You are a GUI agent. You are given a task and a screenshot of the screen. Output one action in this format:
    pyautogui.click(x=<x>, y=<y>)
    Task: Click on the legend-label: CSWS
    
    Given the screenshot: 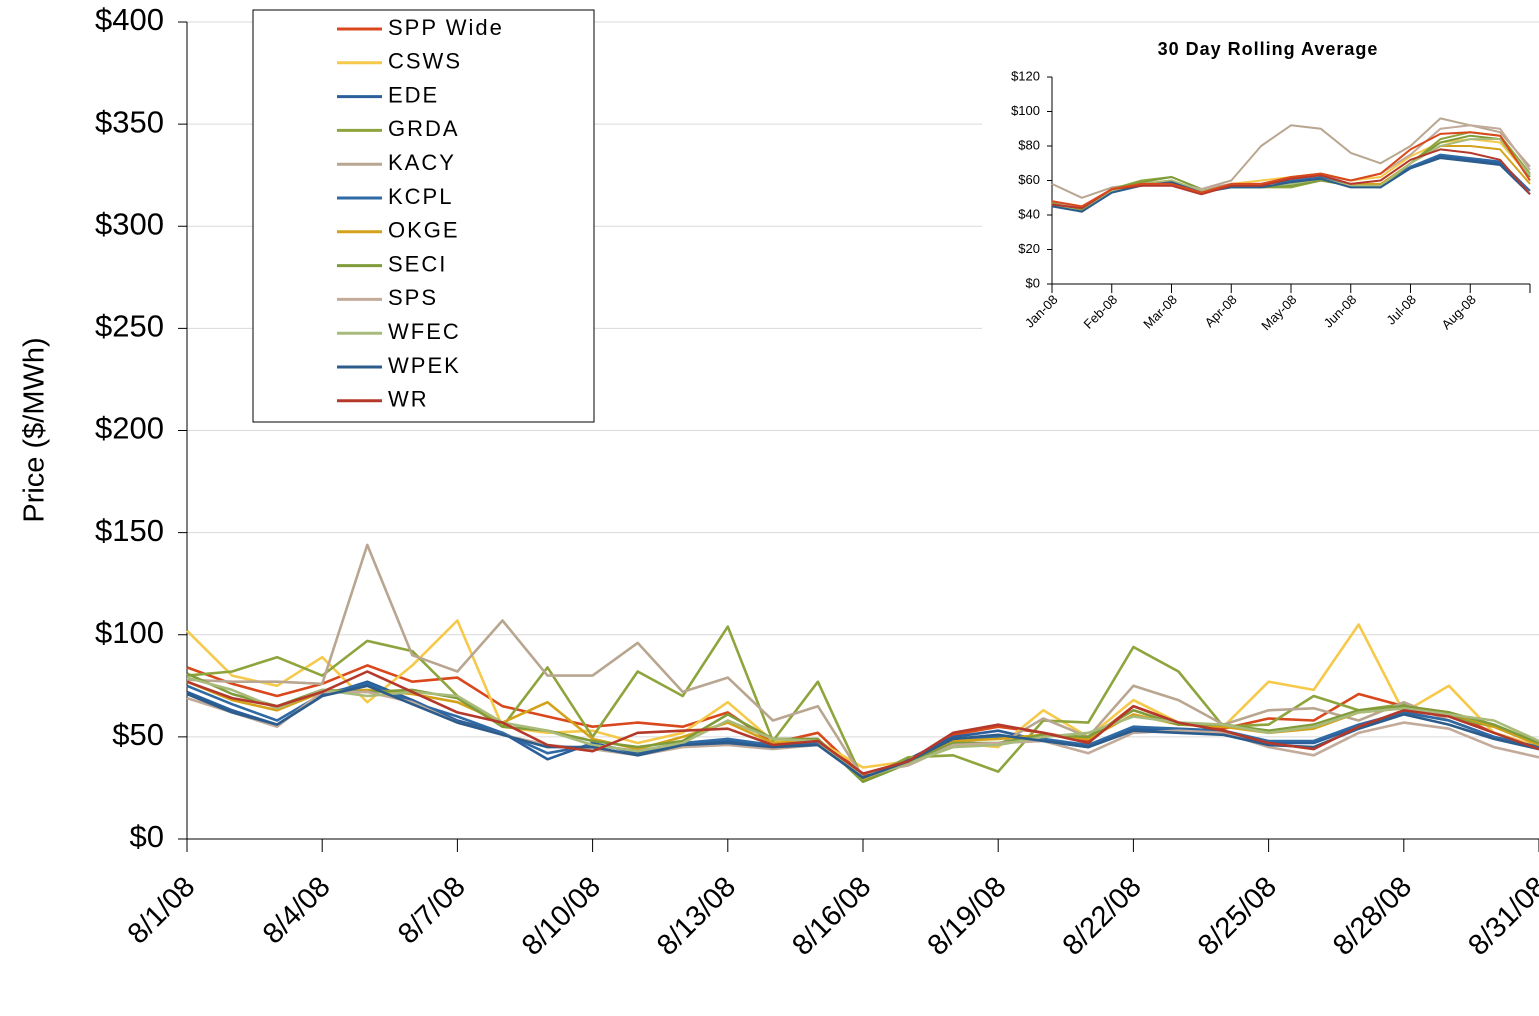 What is the action you would take?
    pyautogui.click(x=425, y=61)
    